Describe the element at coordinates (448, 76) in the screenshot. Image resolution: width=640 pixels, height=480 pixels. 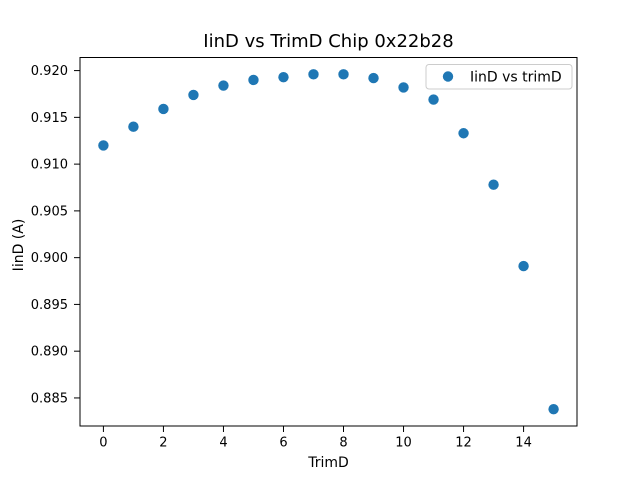
I see `legend-marker-icon` at that location.